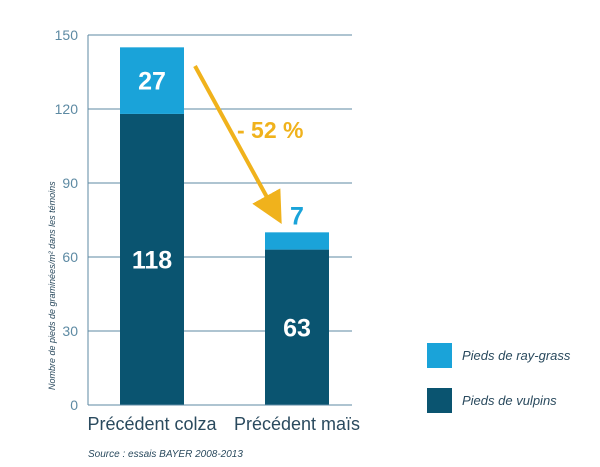  Describe the element at coordinates (509, 400) in the screenshot. I see `legend-label-vulpins: Pieds de vulpins` at that location.